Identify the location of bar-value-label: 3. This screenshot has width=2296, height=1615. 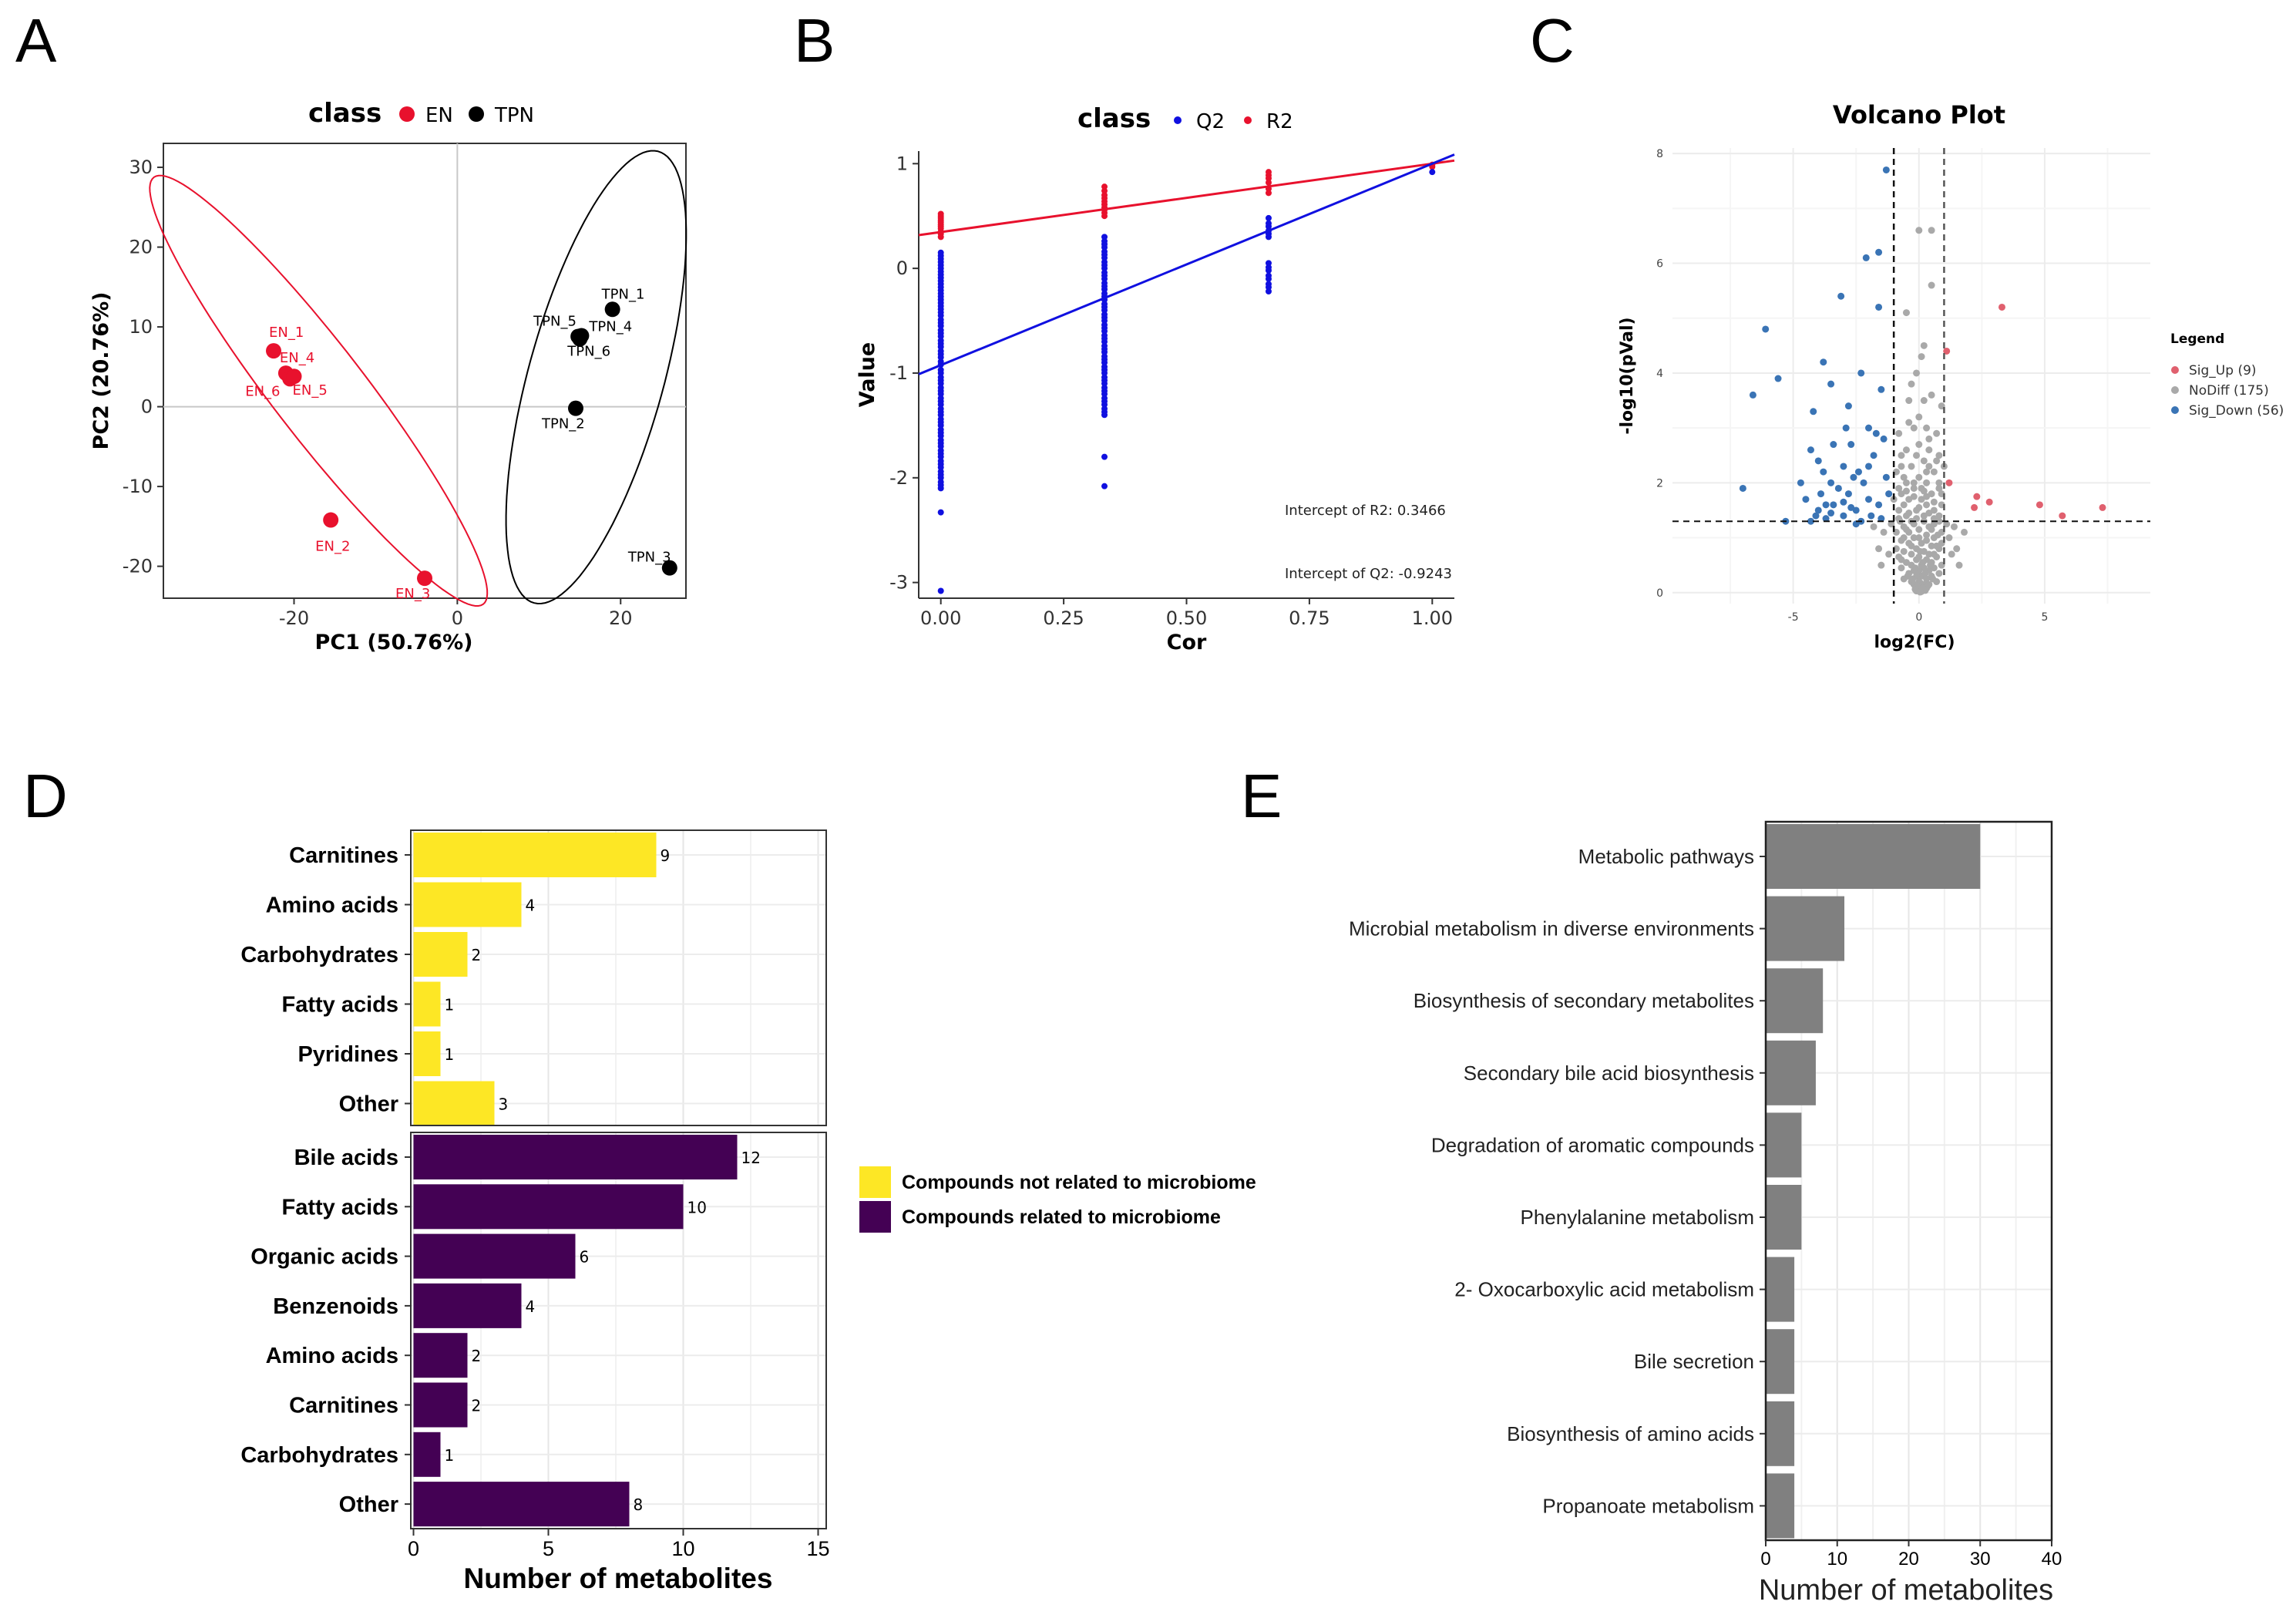
(504, 1105).